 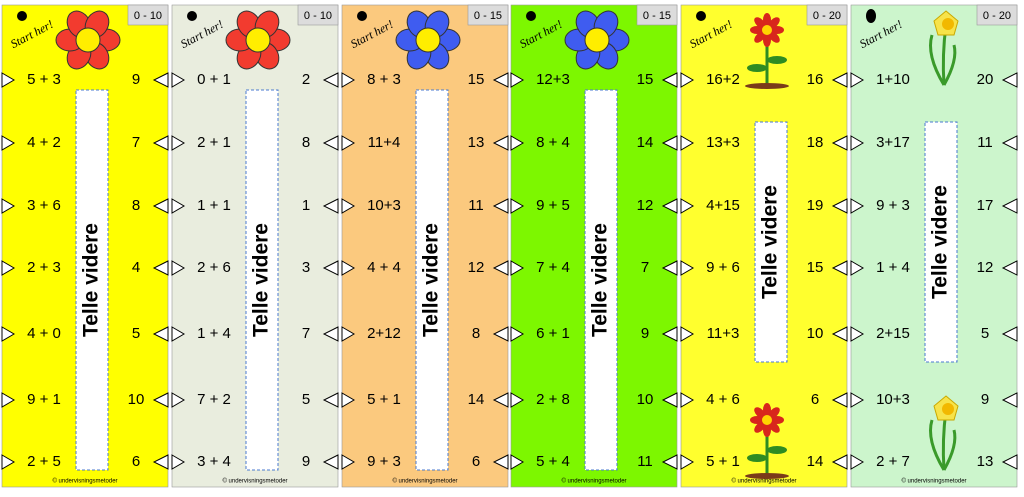 What do you see at coordinates (476, 333) in the screenshot?
I see `answer: 8` at bounding box center [476, 333].